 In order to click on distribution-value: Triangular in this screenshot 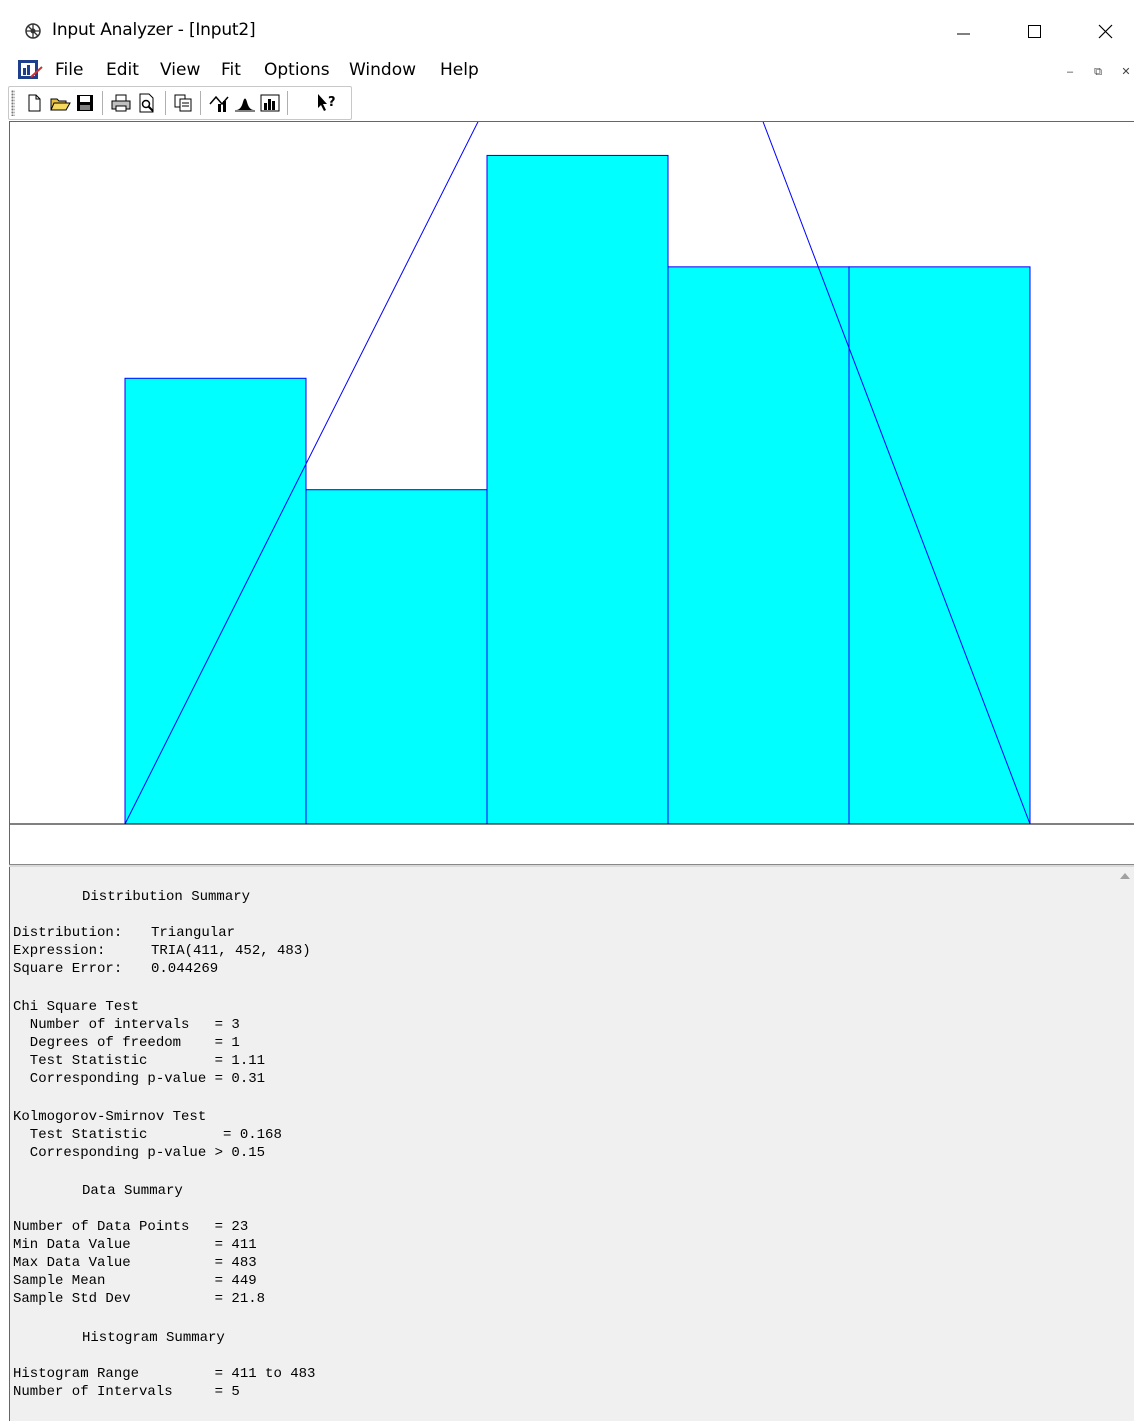, I will do `click(193, 933)`.